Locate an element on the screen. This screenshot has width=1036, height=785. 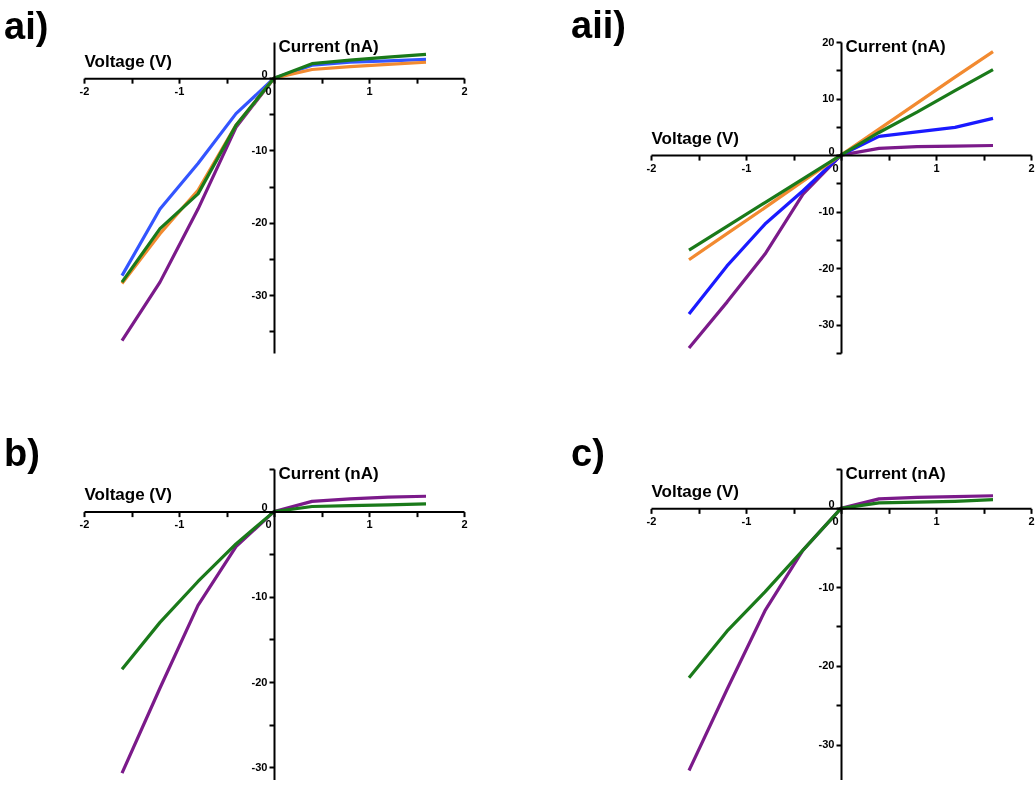
y-tick-label: 20 is located at coordinates (828, 41).